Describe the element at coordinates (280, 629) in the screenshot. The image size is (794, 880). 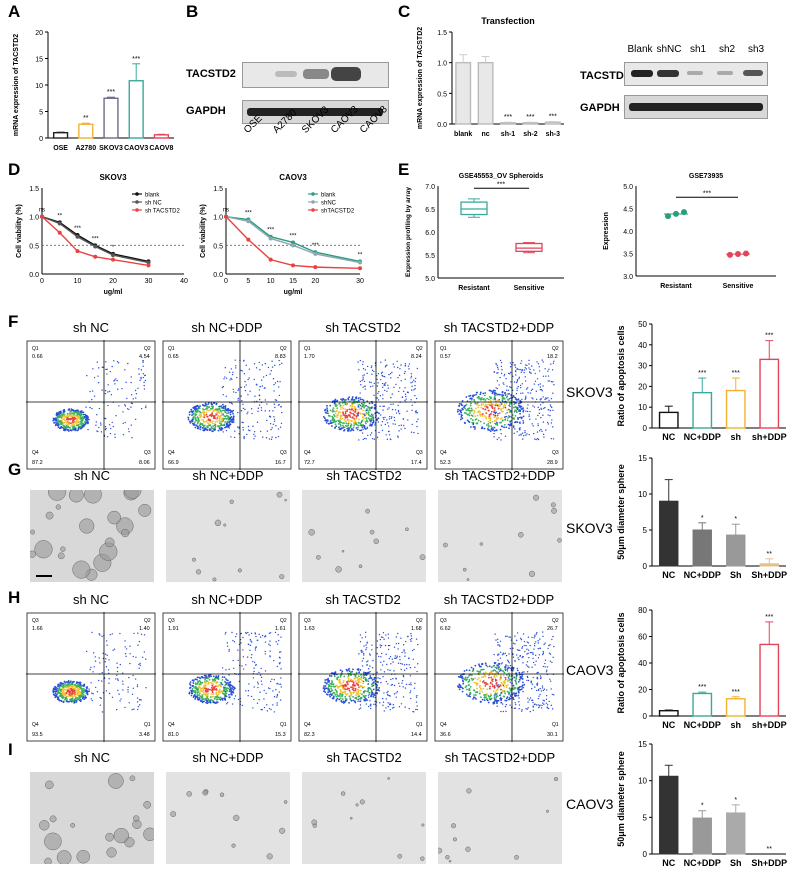
I see `quadrant-value: 1.61` at that location.